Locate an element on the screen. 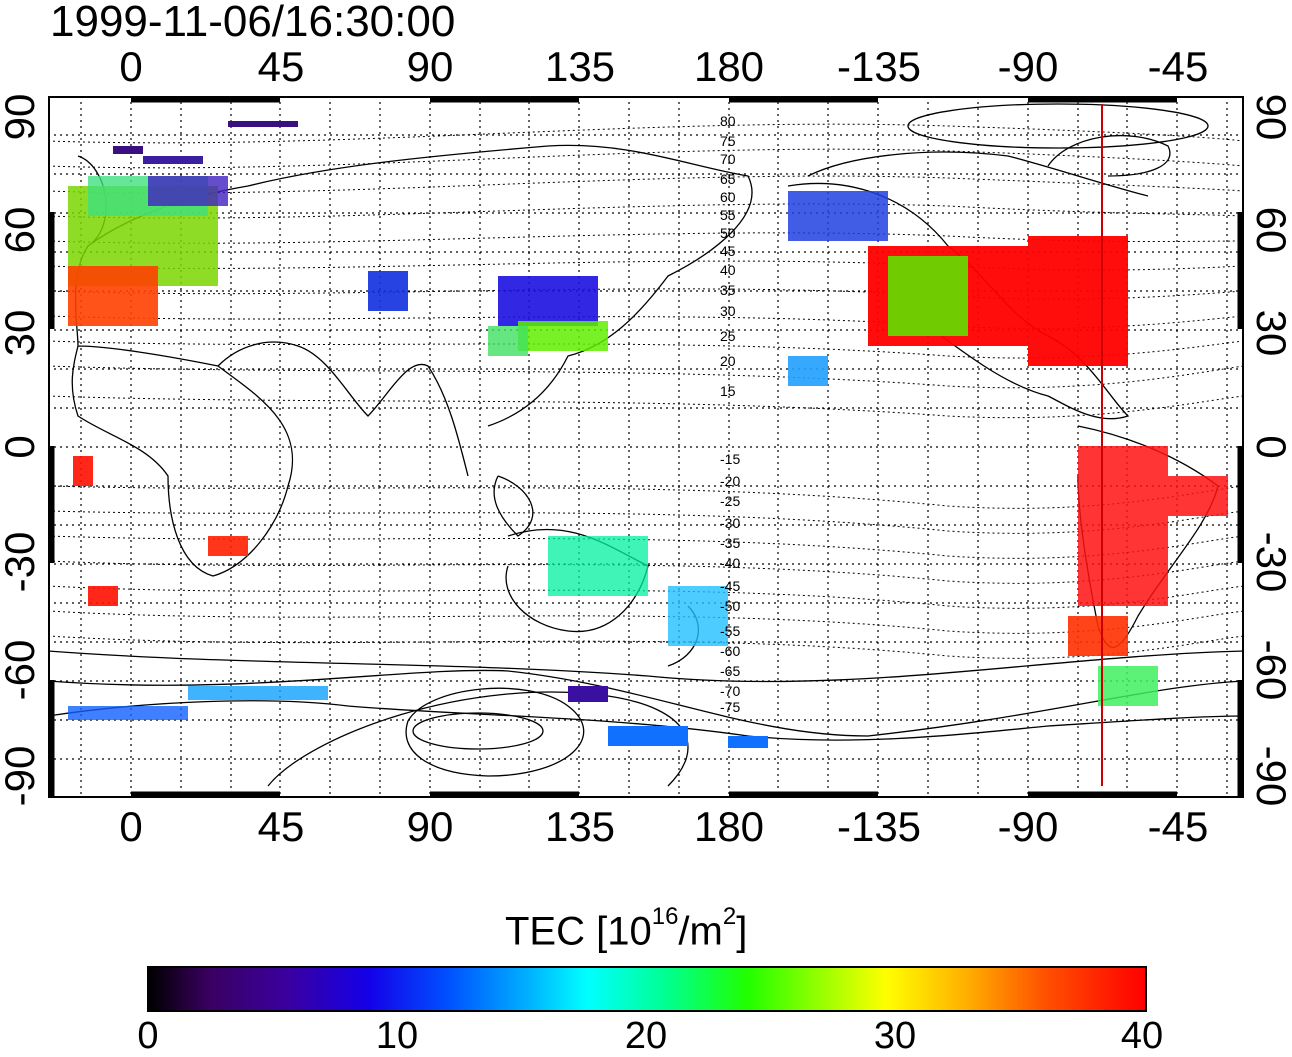 The width and height of the screenshot is (1292, 1057). lon-tick-bottom: 180 is located at coordinates (729, 826).